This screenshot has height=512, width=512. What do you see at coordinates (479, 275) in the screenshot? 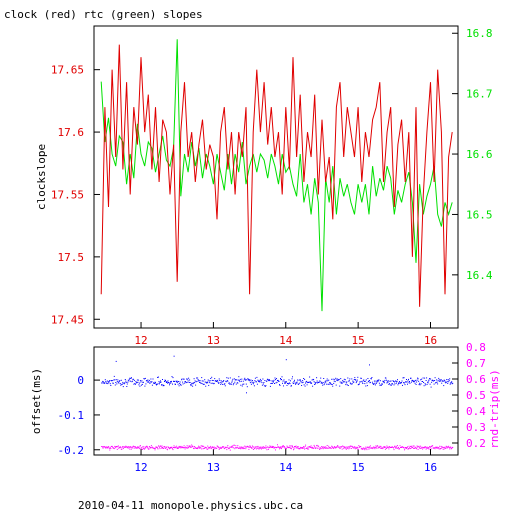
I see `top-right-tick-label: 16.4` at bounding box center [479, 275].